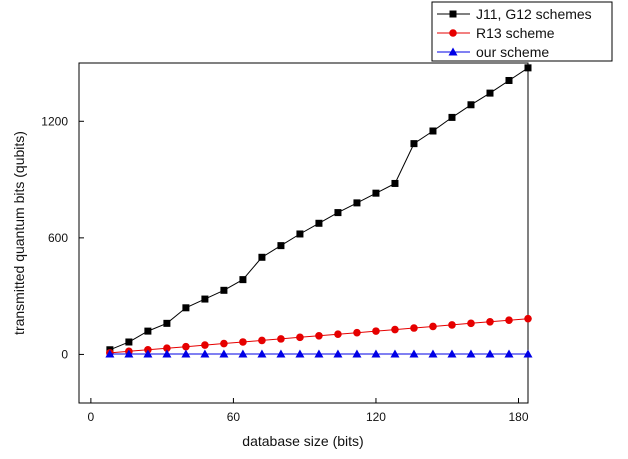  What do you see at coordinates (518, 417) in the screenshot?
I see `x-tick-label: 180` at bounding box center [518, 417].